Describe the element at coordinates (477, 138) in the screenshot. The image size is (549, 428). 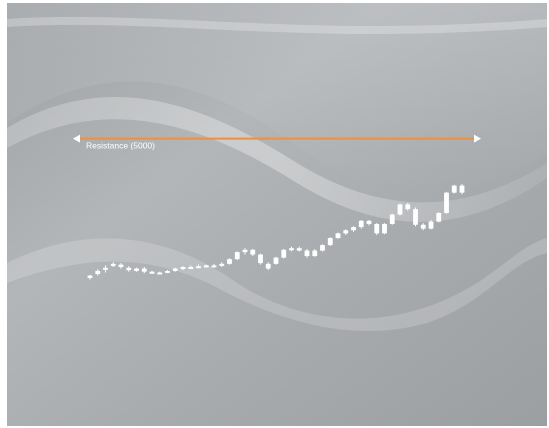
I see `resistance-right-arrowhead` at that location.